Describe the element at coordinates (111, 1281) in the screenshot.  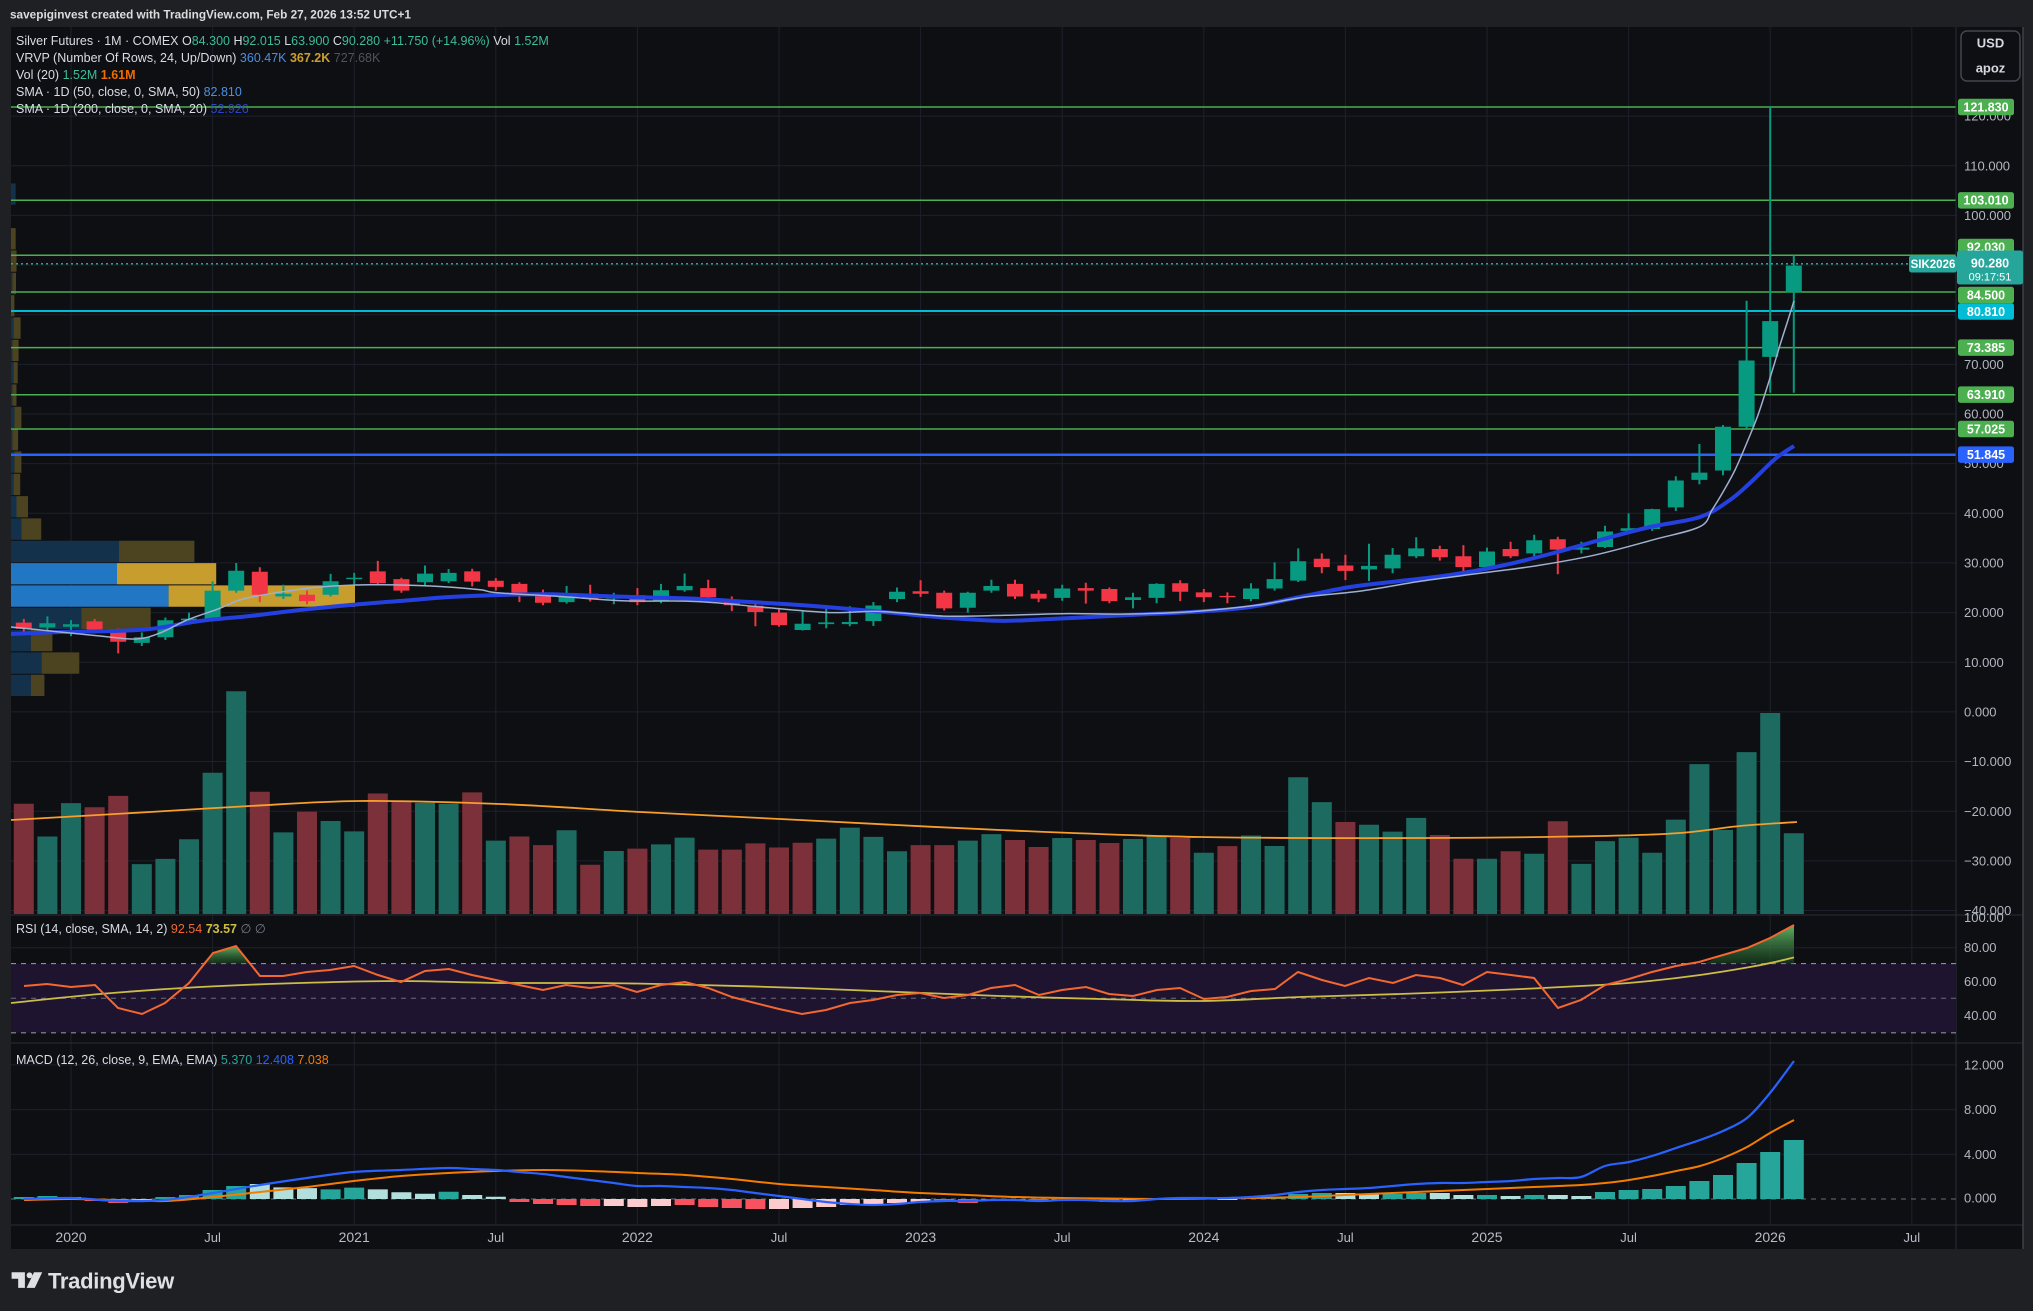
I see `svg-text: TradingView` at that location.